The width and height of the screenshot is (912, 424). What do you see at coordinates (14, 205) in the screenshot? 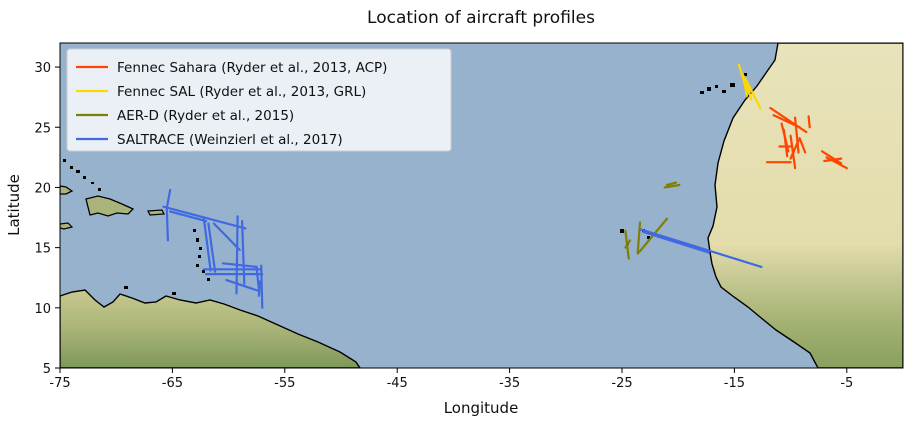
I see `y-axis-label: Latitude` at bounding box center [14, 205].